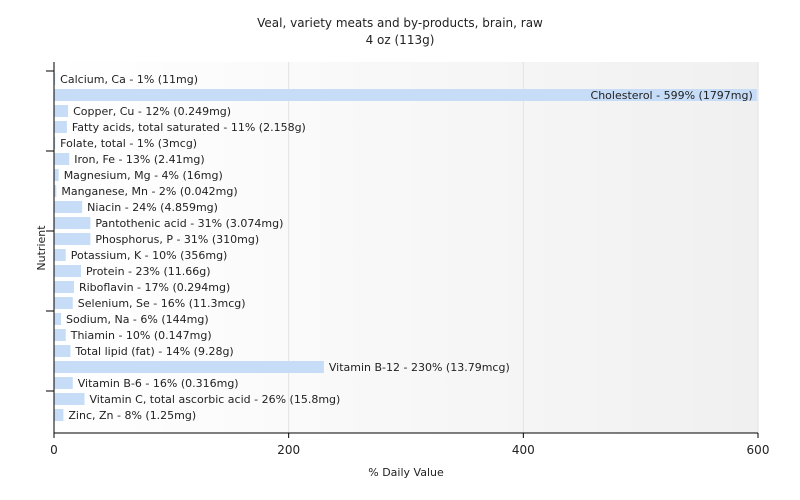  Describe the element at coordinates (672, 95) in the screenshot. I see `bar-label: Cholesterol - 599% (1797mg)` at that location.